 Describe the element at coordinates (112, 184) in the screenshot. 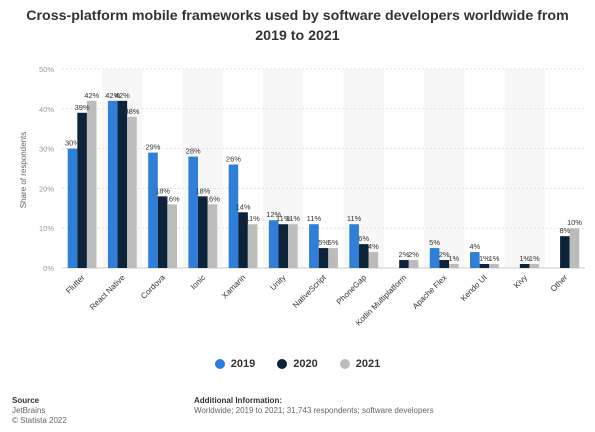

I see `bar-2019-react-native` at that location.